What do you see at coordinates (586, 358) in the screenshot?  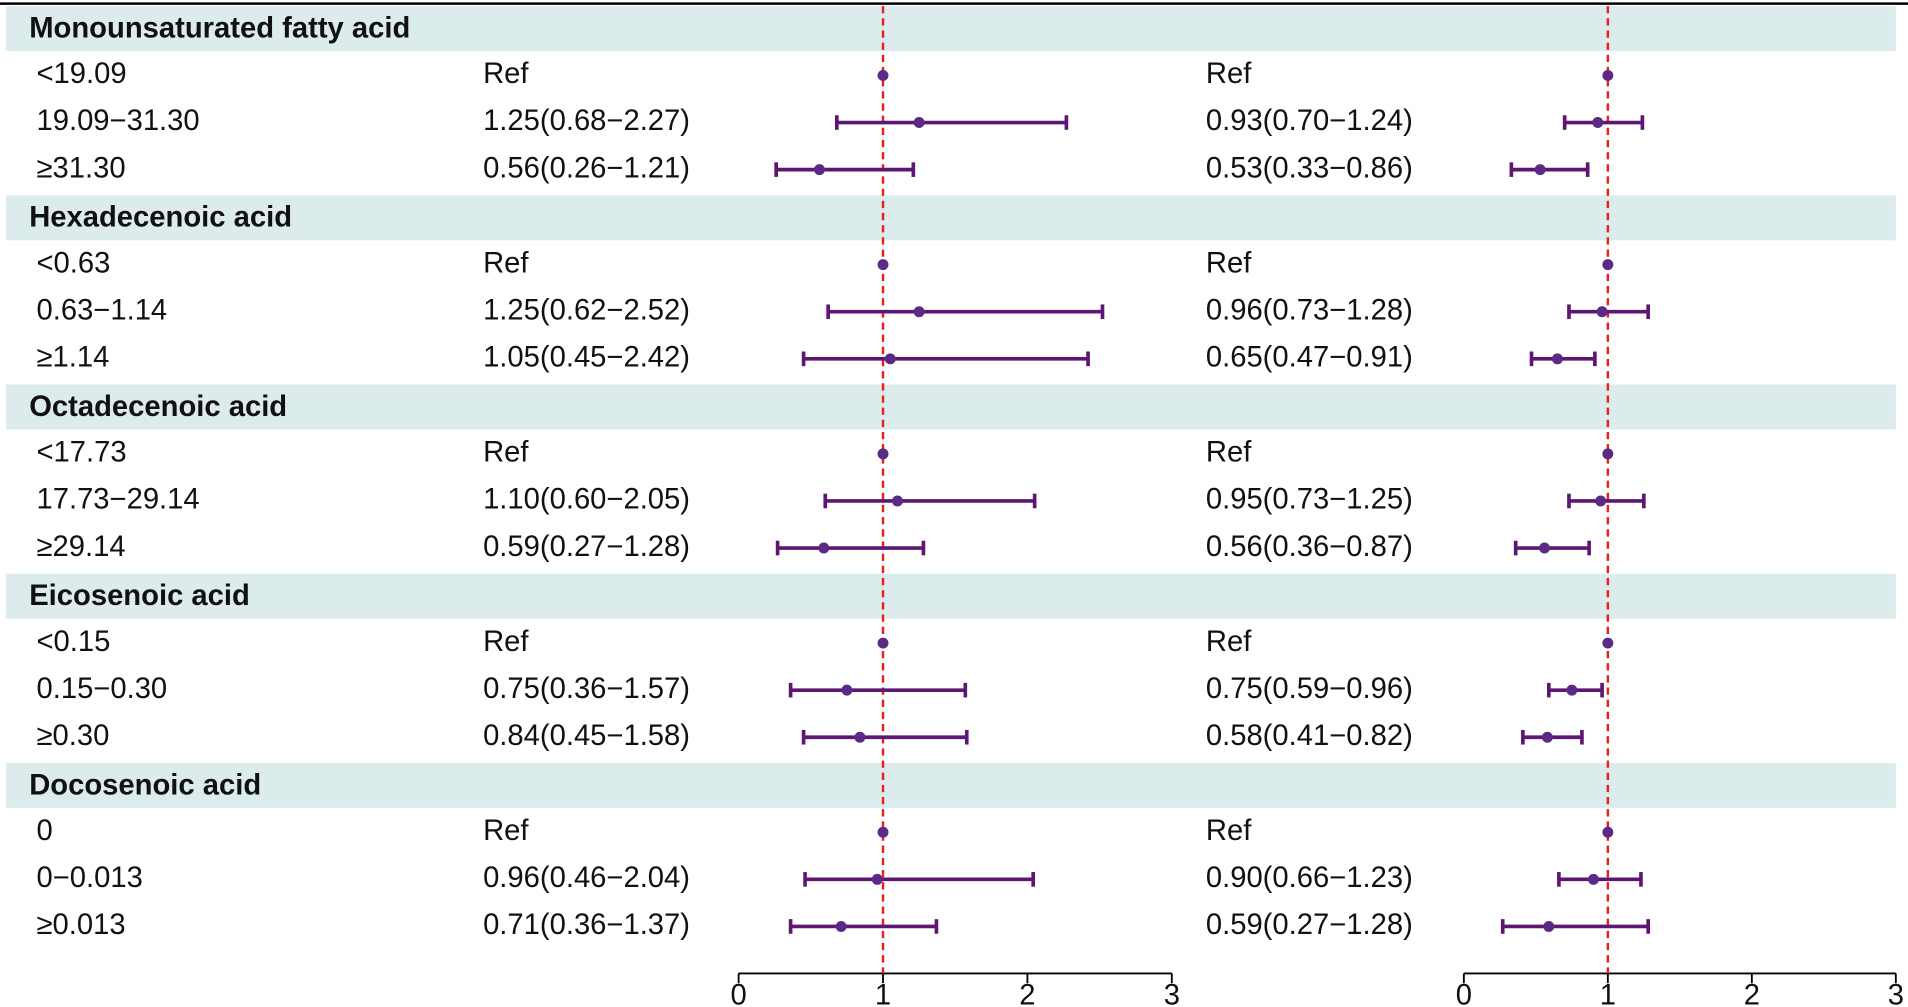 I see `value-label: 1.05(0.45−2.42)` at bounding box center [586, 358].